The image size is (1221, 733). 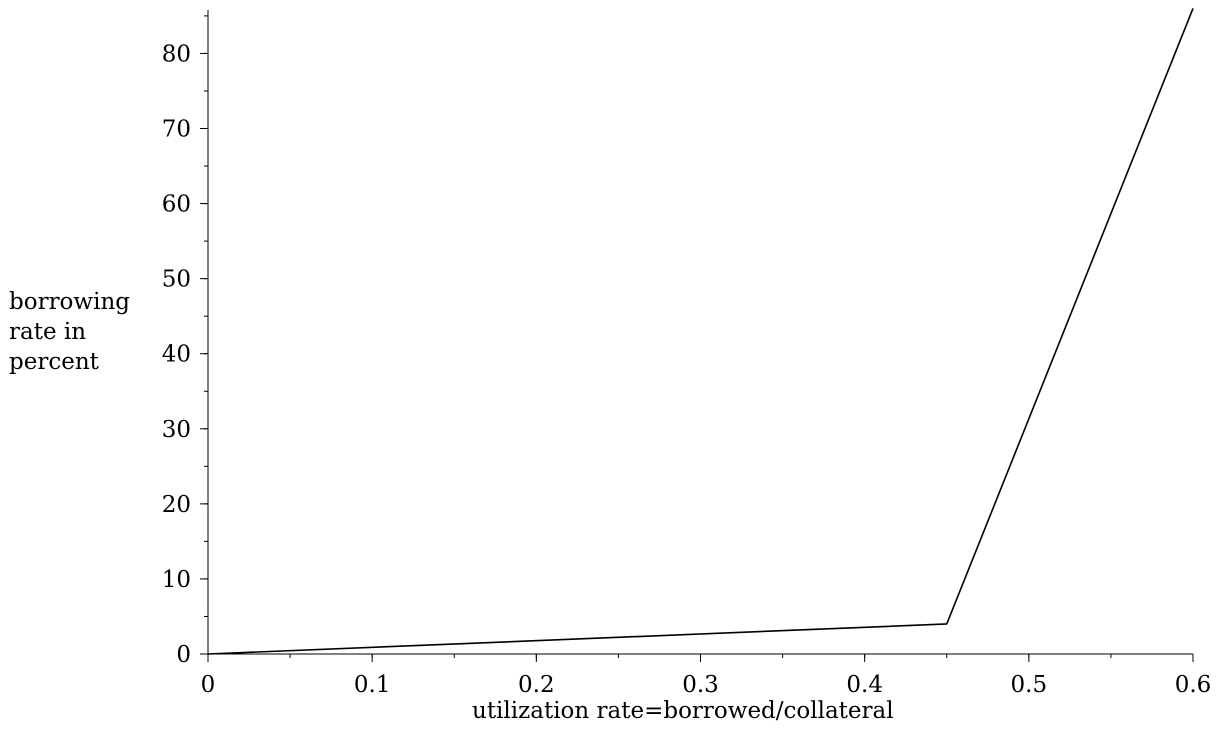 I want to click on x-tick-label: 0.3, so click(x=700, y=685).